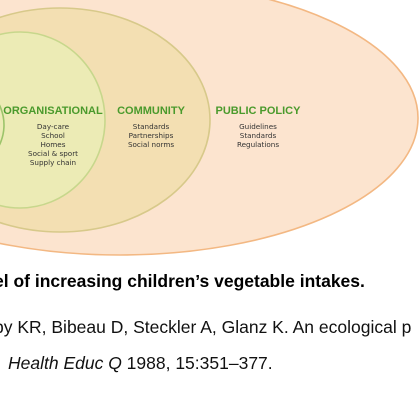  I want to click on inner-ring, so click(2, 125).